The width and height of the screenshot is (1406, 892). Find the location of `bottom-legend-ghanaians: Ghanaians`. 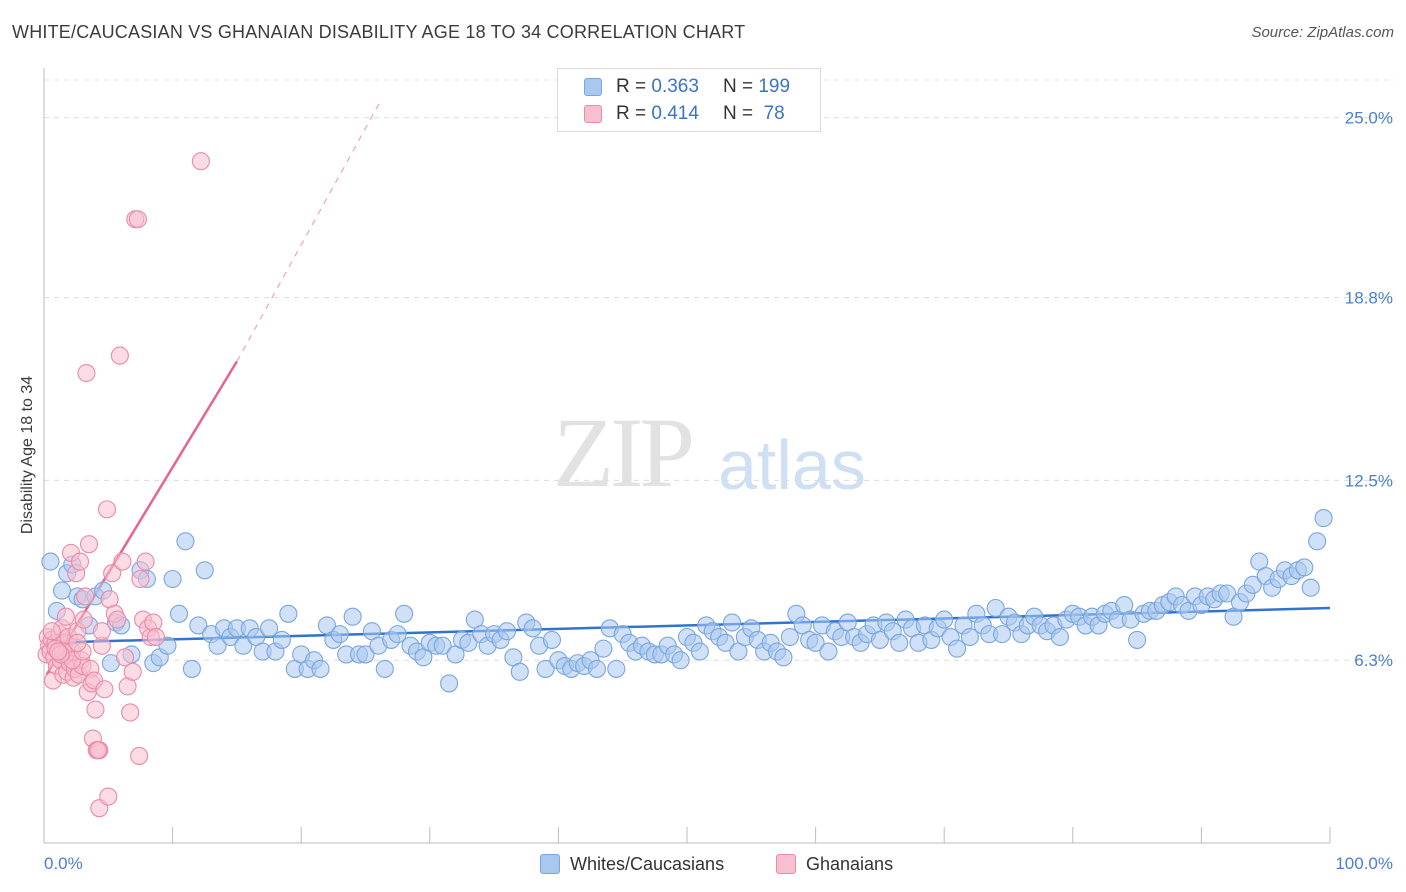

bottom-legend-ghanaians: Ghanaians is located at coordinates (834, 864).